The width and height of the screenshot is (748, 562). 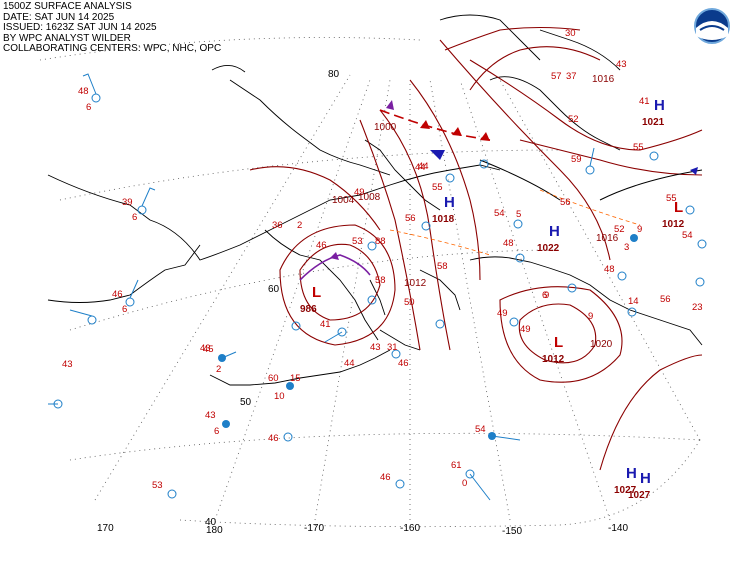 What do you see at coordinates (712, 26) in the screenshot?
I see `noaa-logo` at bounding box center [712, 26].